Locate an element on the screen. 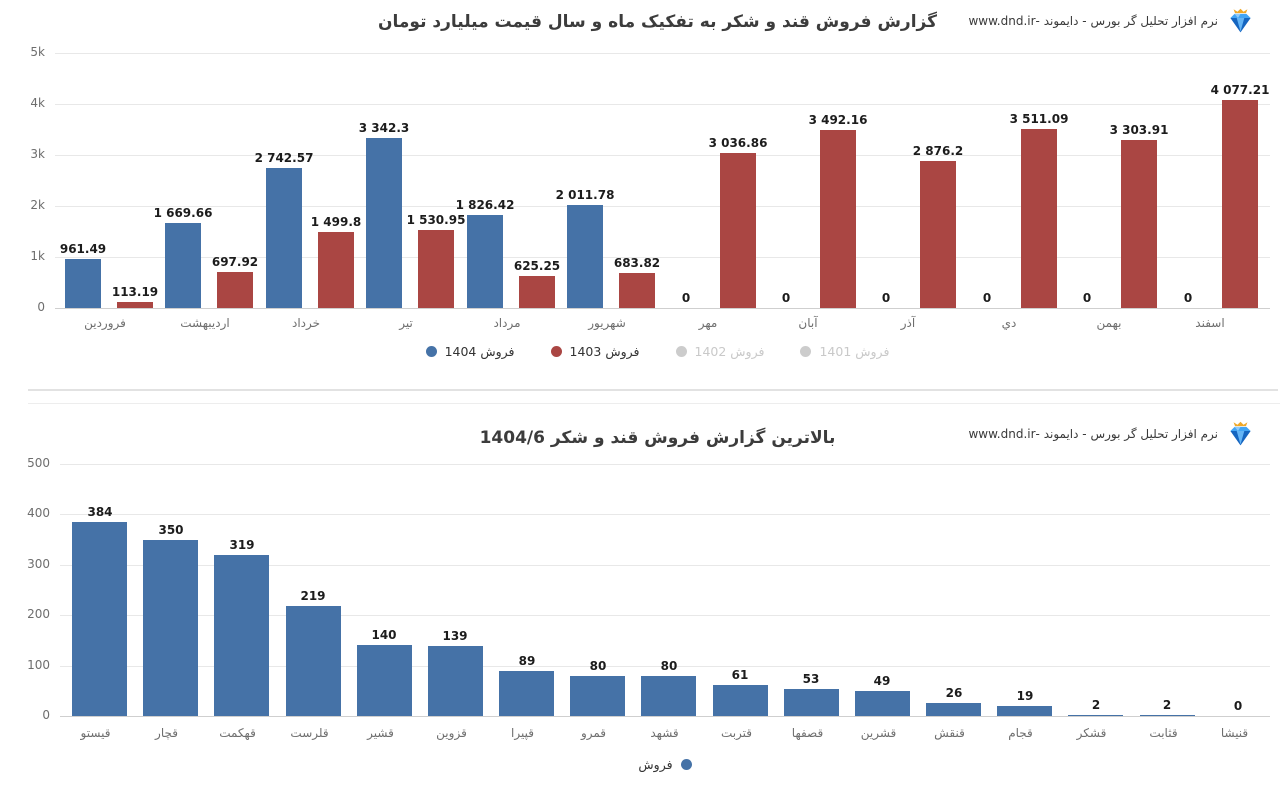  legend-item: فروش 1404 is located at coordinates (470, 351).